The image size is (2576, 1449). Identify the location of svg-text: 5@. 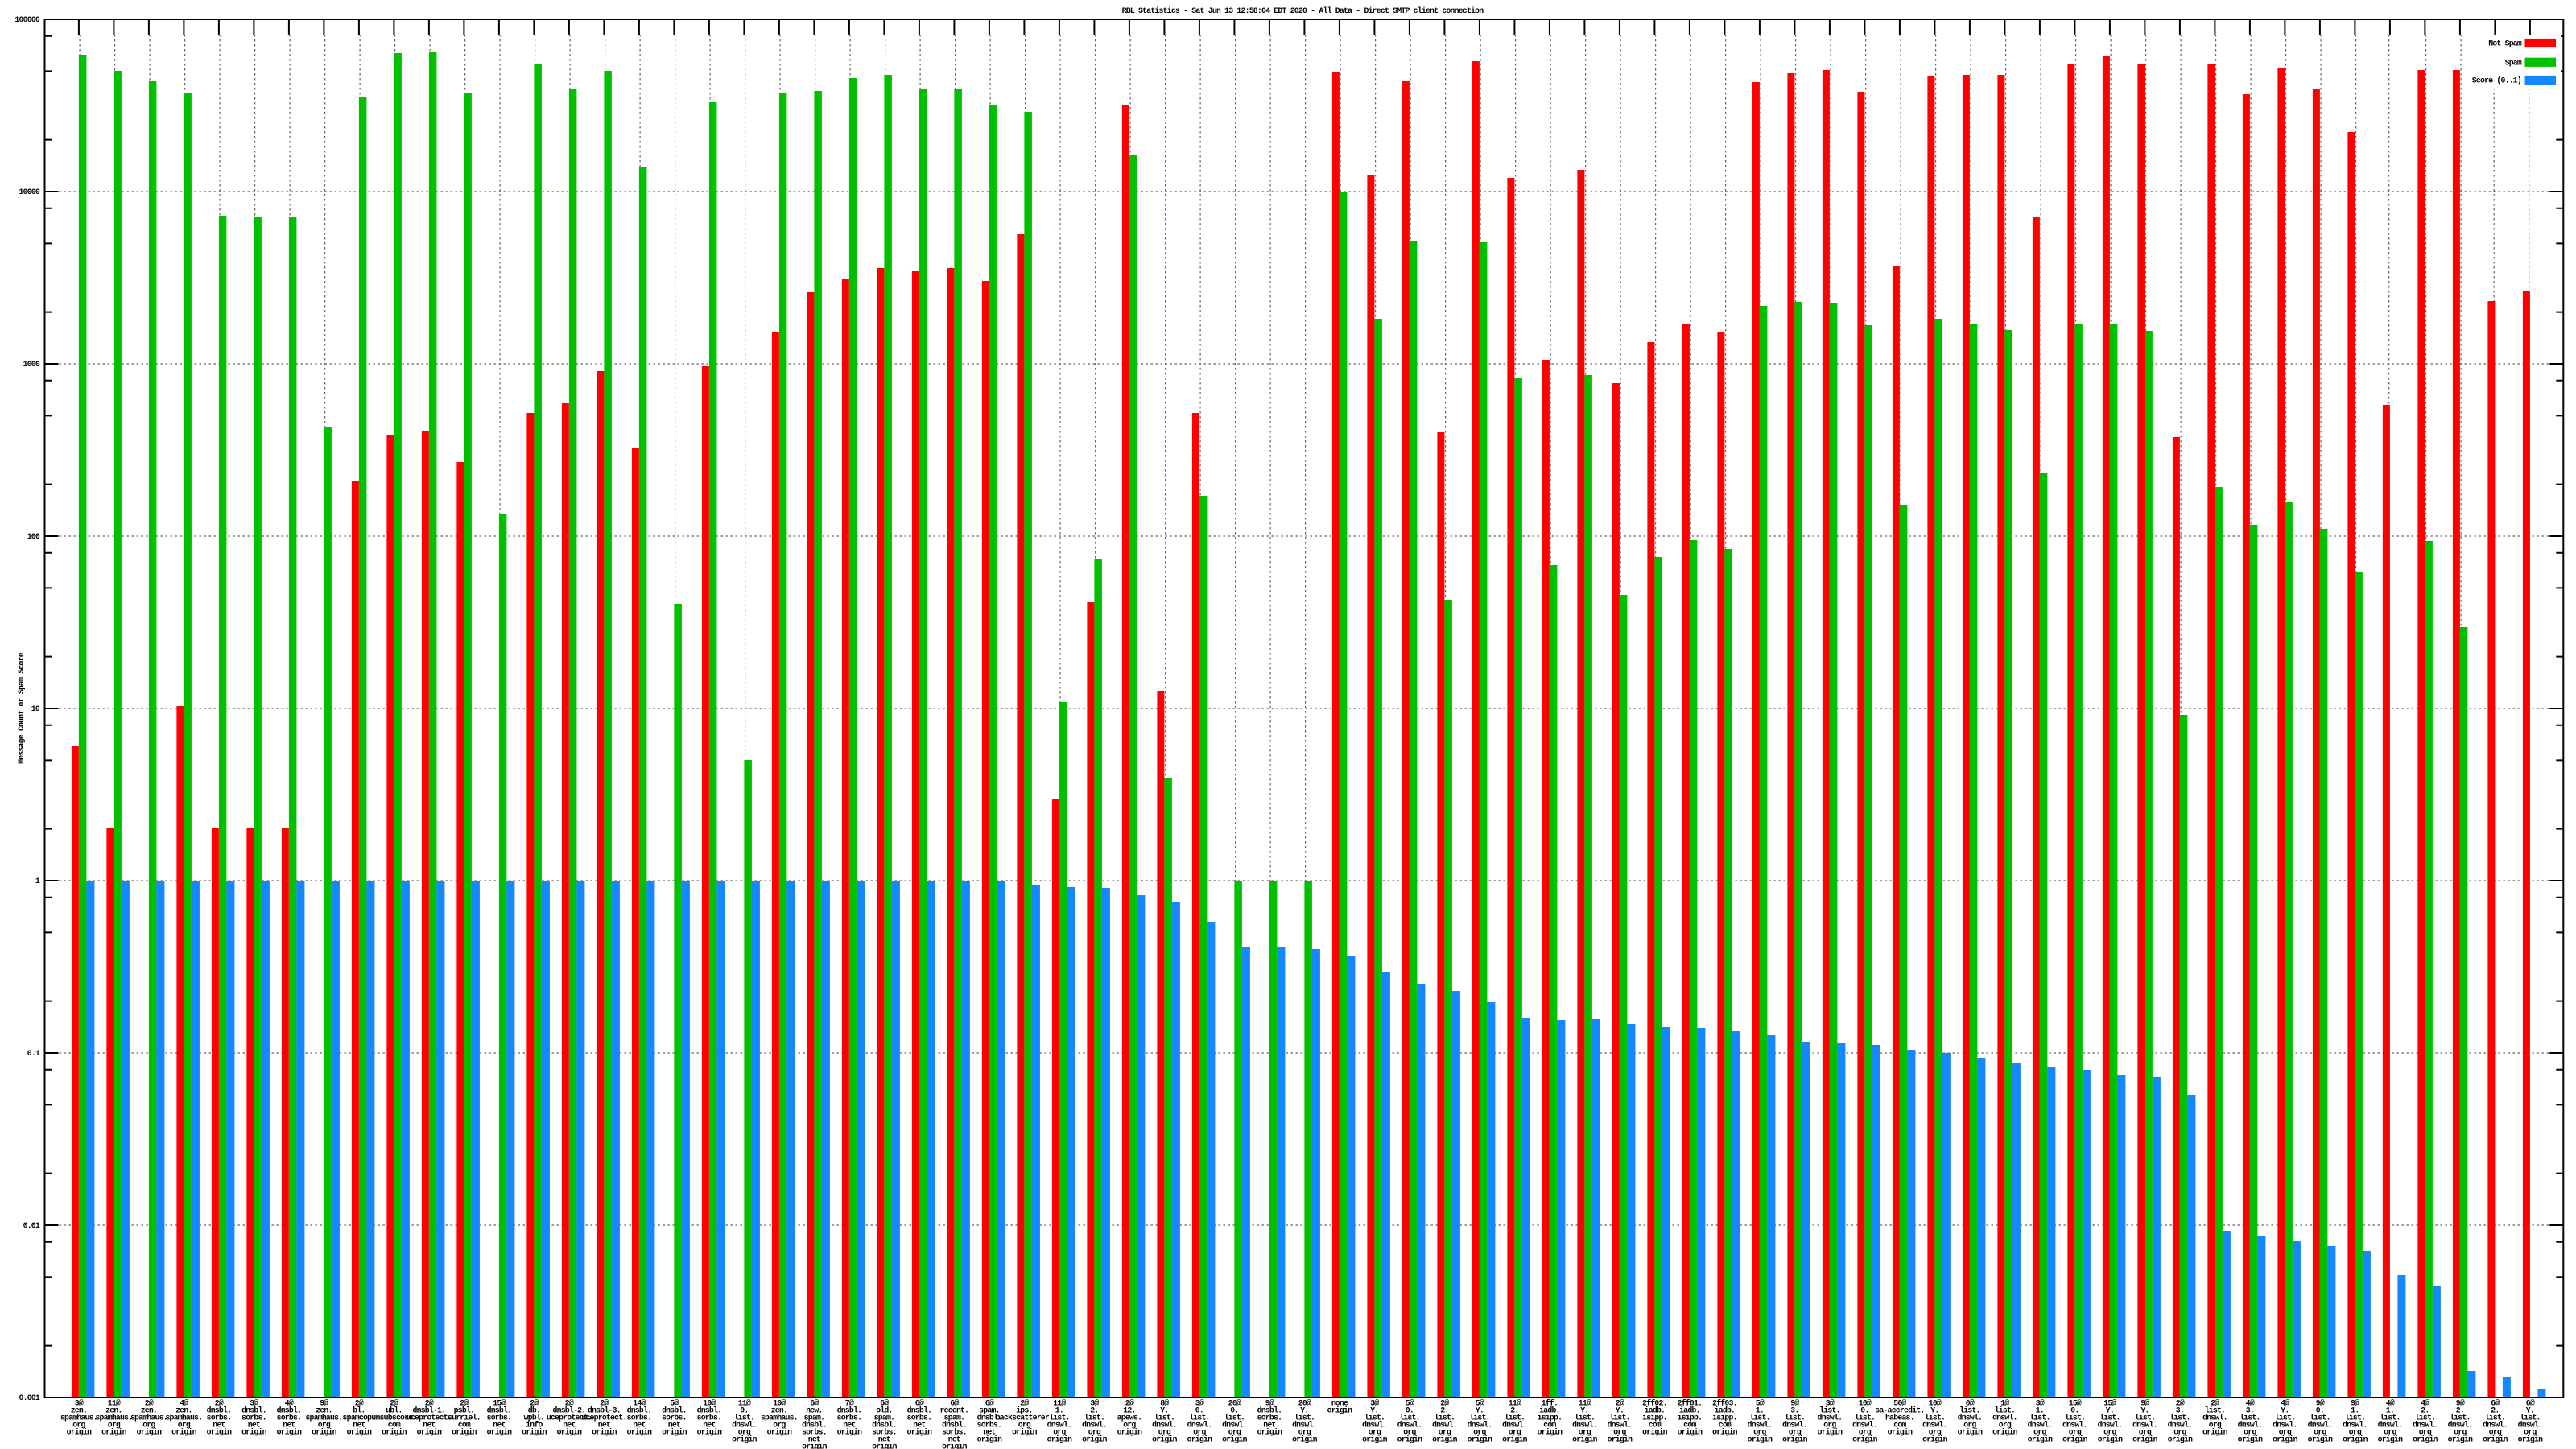
(674, 1403).